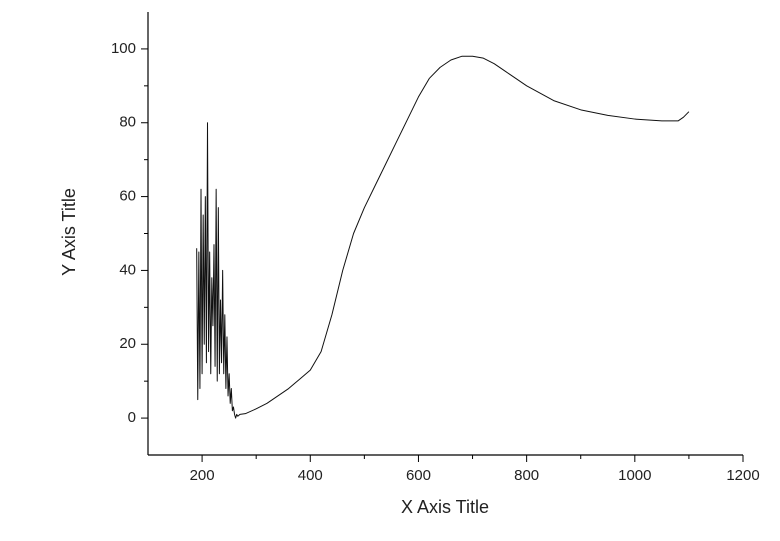  What do you see at coordinates (127, 269) in the screenshot?
I see `y-tick-label: 40` at bounding box center [127, 269].